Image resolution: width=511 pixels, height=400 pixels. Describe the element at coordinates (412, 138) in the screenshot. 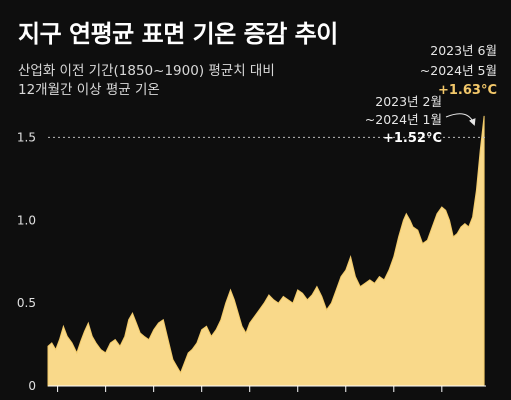

I see `annotation-1-52-value: +1.52°C` at that location.